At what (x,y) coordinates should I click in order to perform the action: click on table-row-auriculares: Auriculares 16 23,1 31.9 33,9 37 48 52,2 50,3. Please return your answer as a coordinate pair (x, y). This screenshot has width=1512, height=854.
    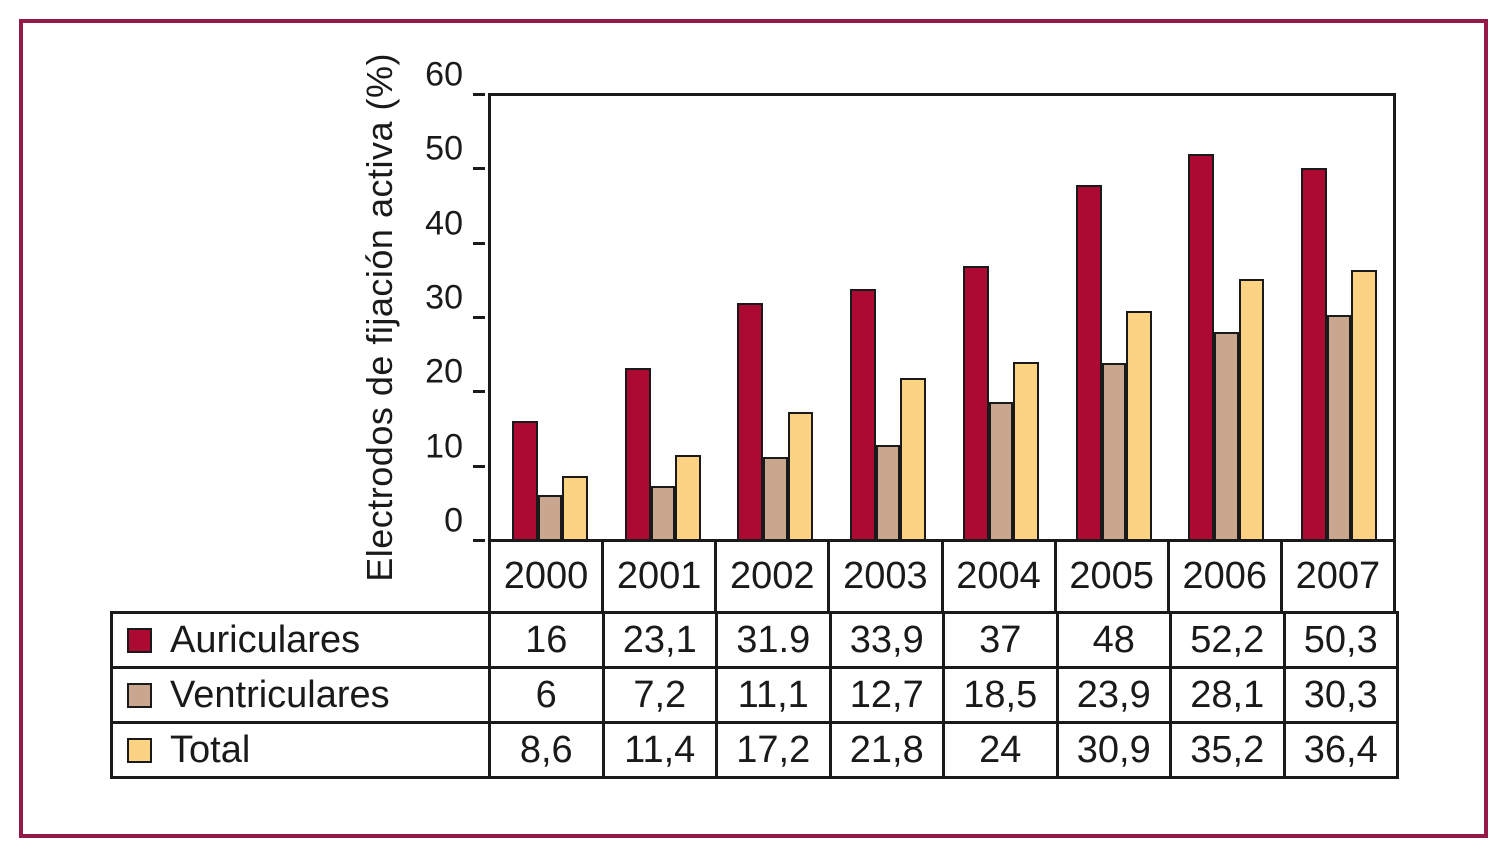
    Looking at the image, I should click on (754, 640).